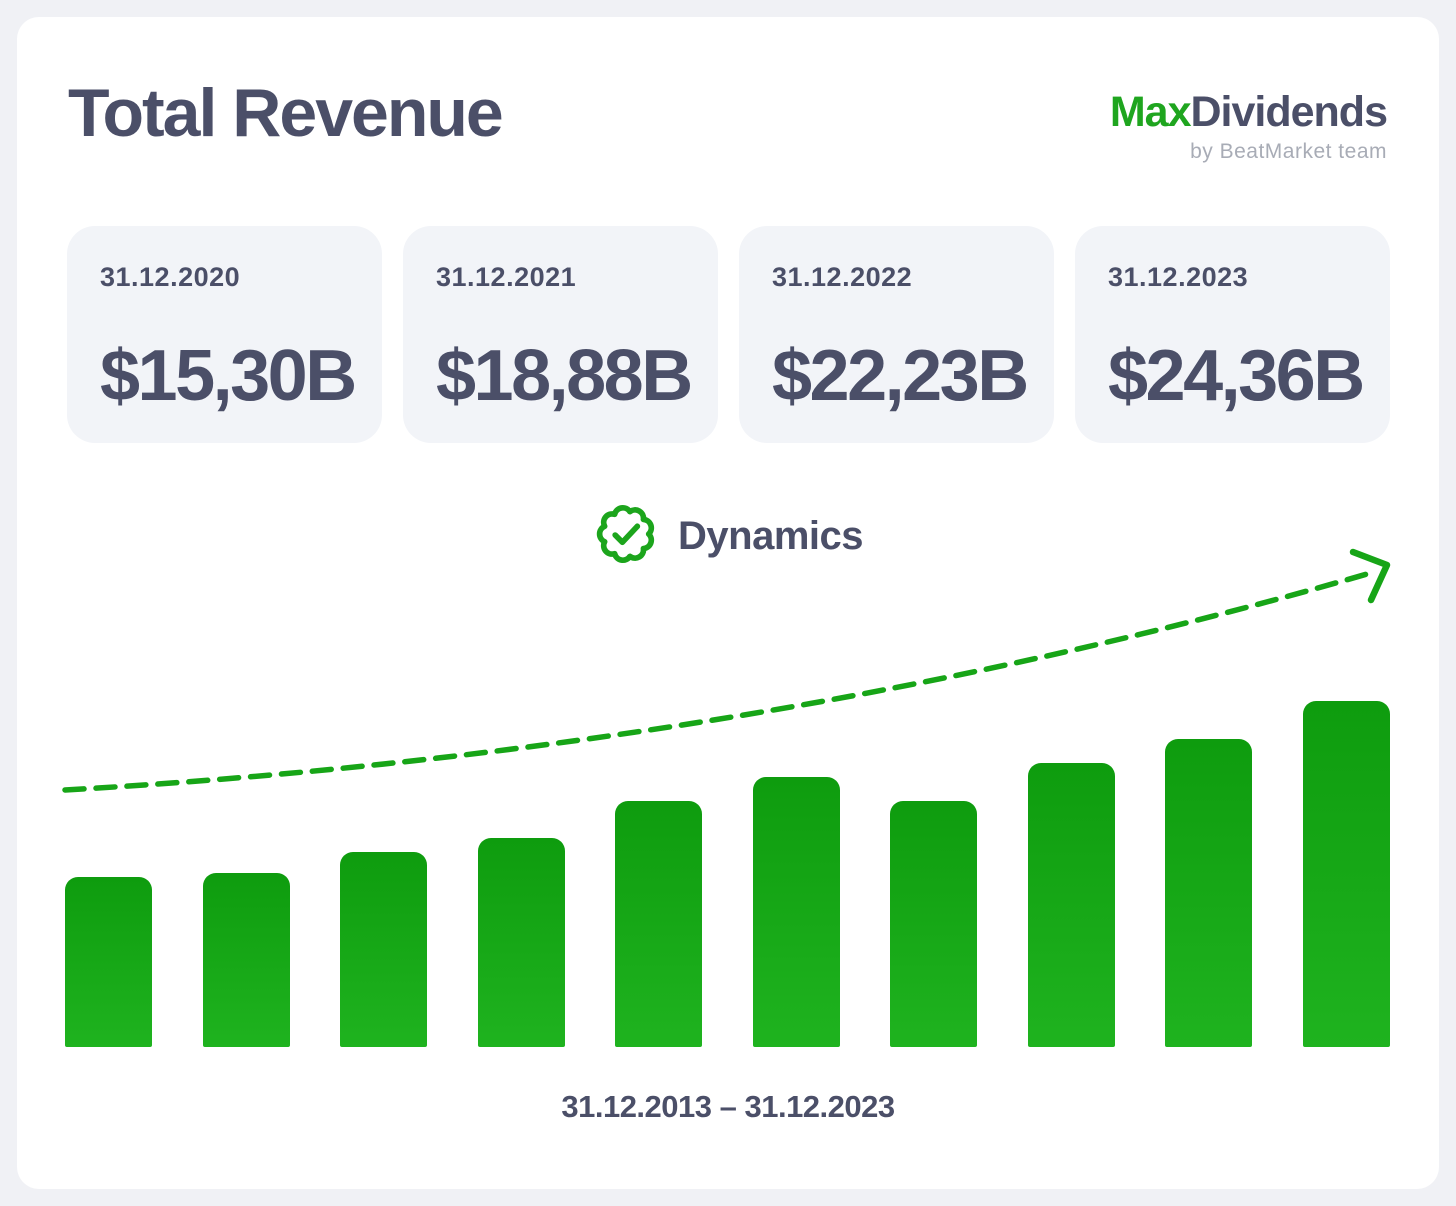 This screenshot has width=1456, height=1206. What do you see at coordinates (896, 334) in the screenshot?
I see `stat-card-2022: 31.12.2022 $22,23B` at bounding box center [896, 334].